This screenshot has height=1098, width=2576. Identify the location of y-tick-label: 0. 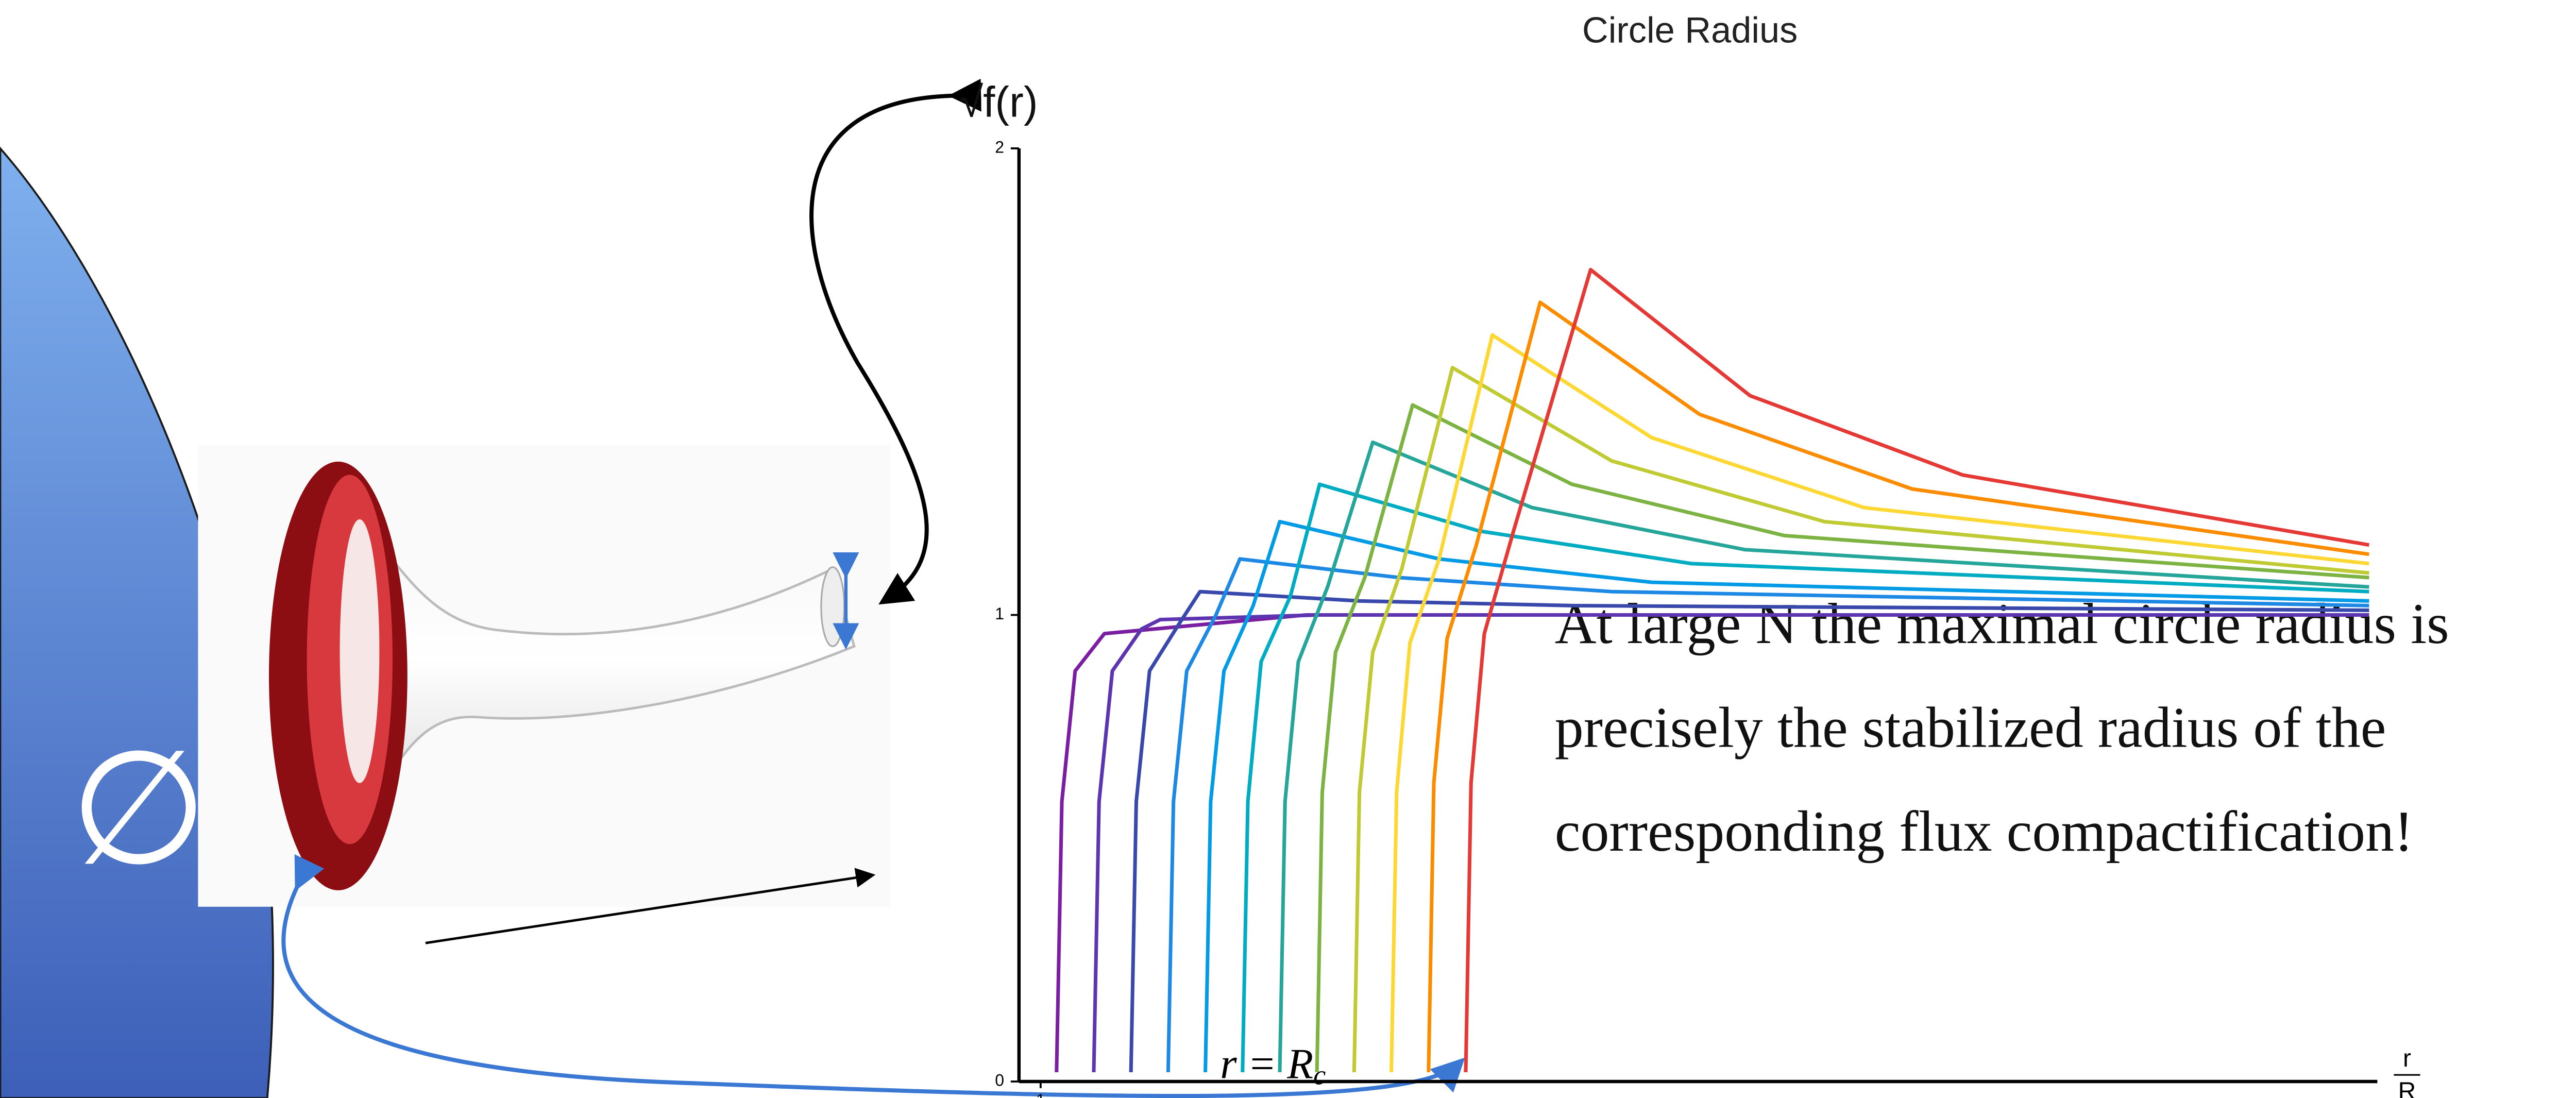
(999, 1080).